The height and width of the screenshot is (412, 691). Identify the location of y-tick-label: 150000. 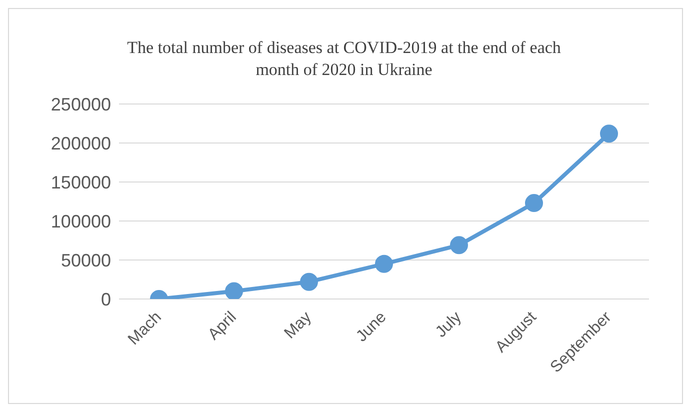
(80, 182).